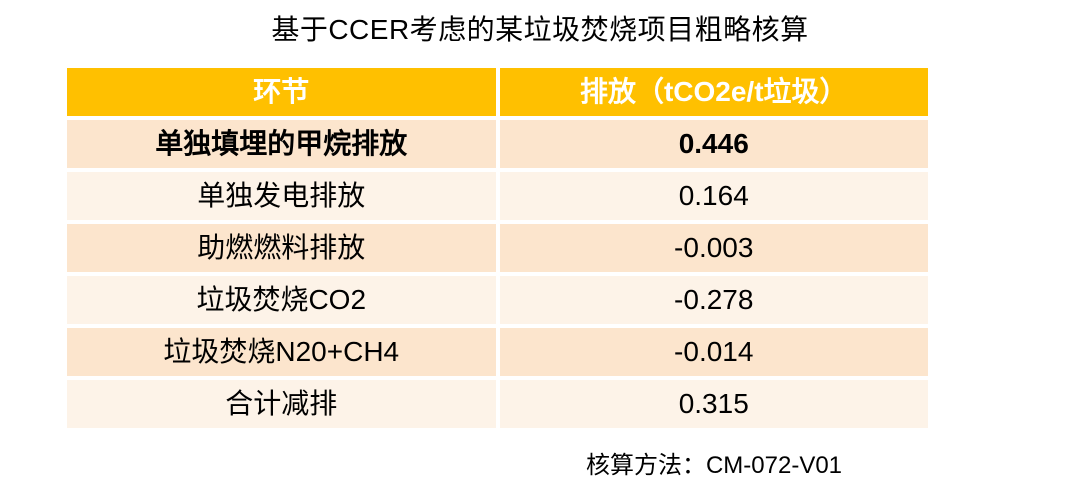  Describe the element at coordinates (713, 300) in the screenshot. I see `row-value: -0.278` at that location.